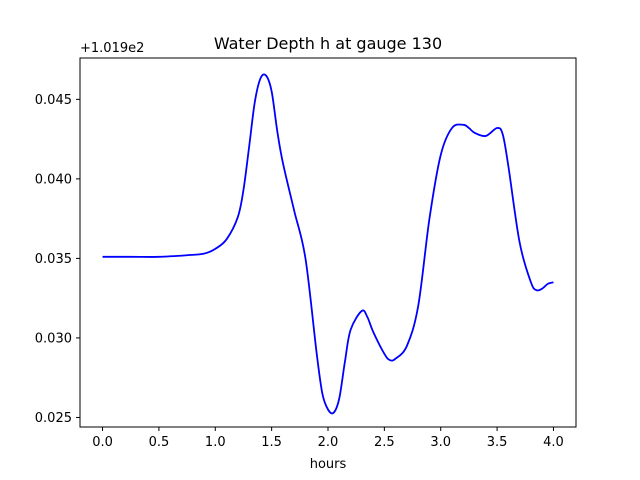 The image size is (640, 480). What do you see at coordinates (384, 442) in the screenshot?
I see `x-tick-label: 2.5` at bounding box center [384, 442].